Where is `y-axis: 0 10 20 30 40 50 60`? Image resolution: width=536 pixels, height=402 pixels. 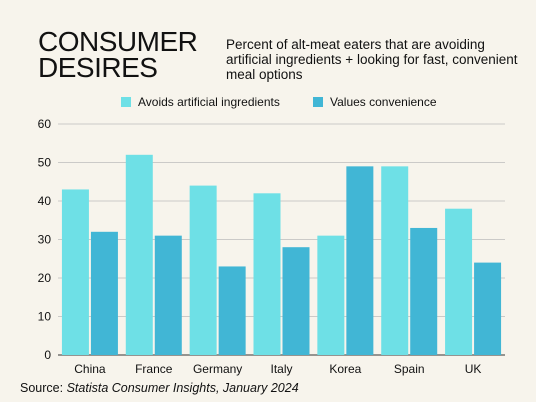
y-axis: 0 10 20 30 40 50 60 is located at coordinates (45, 239).